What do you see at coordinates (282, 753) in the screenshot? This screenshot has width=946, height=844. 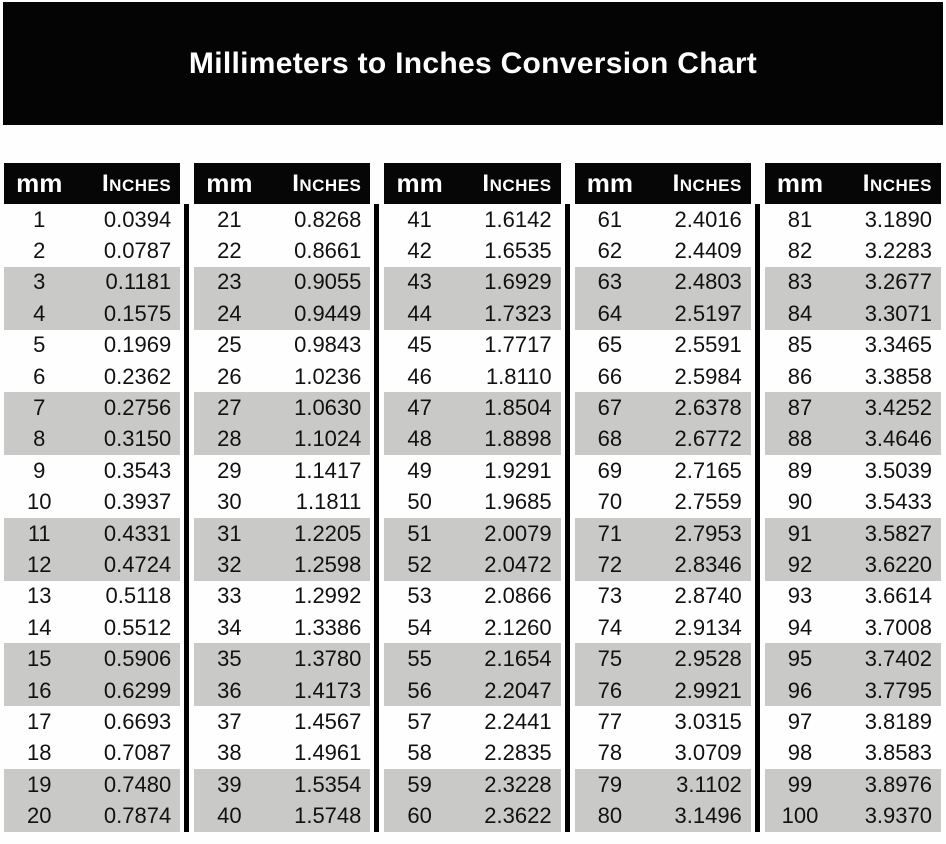 I see `table-row: 38 1.4961` at bounding box center [282, 753].